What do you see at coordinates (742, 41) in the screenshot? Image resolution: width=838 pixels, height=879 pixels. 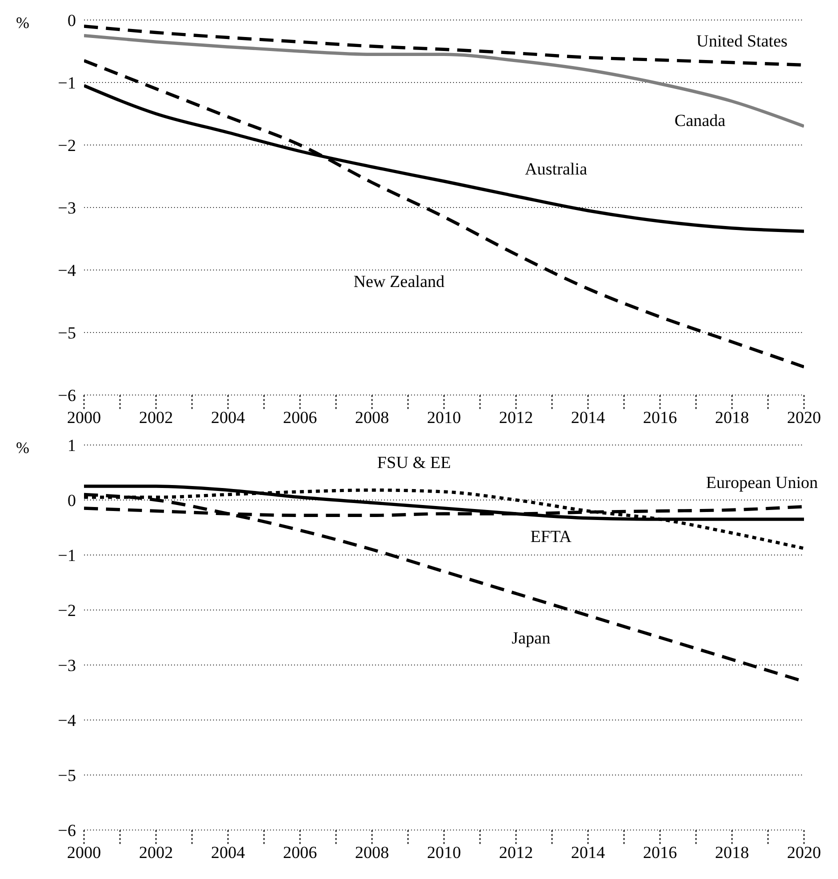 I see `series-label: United States` at bounding box center [742, 41].